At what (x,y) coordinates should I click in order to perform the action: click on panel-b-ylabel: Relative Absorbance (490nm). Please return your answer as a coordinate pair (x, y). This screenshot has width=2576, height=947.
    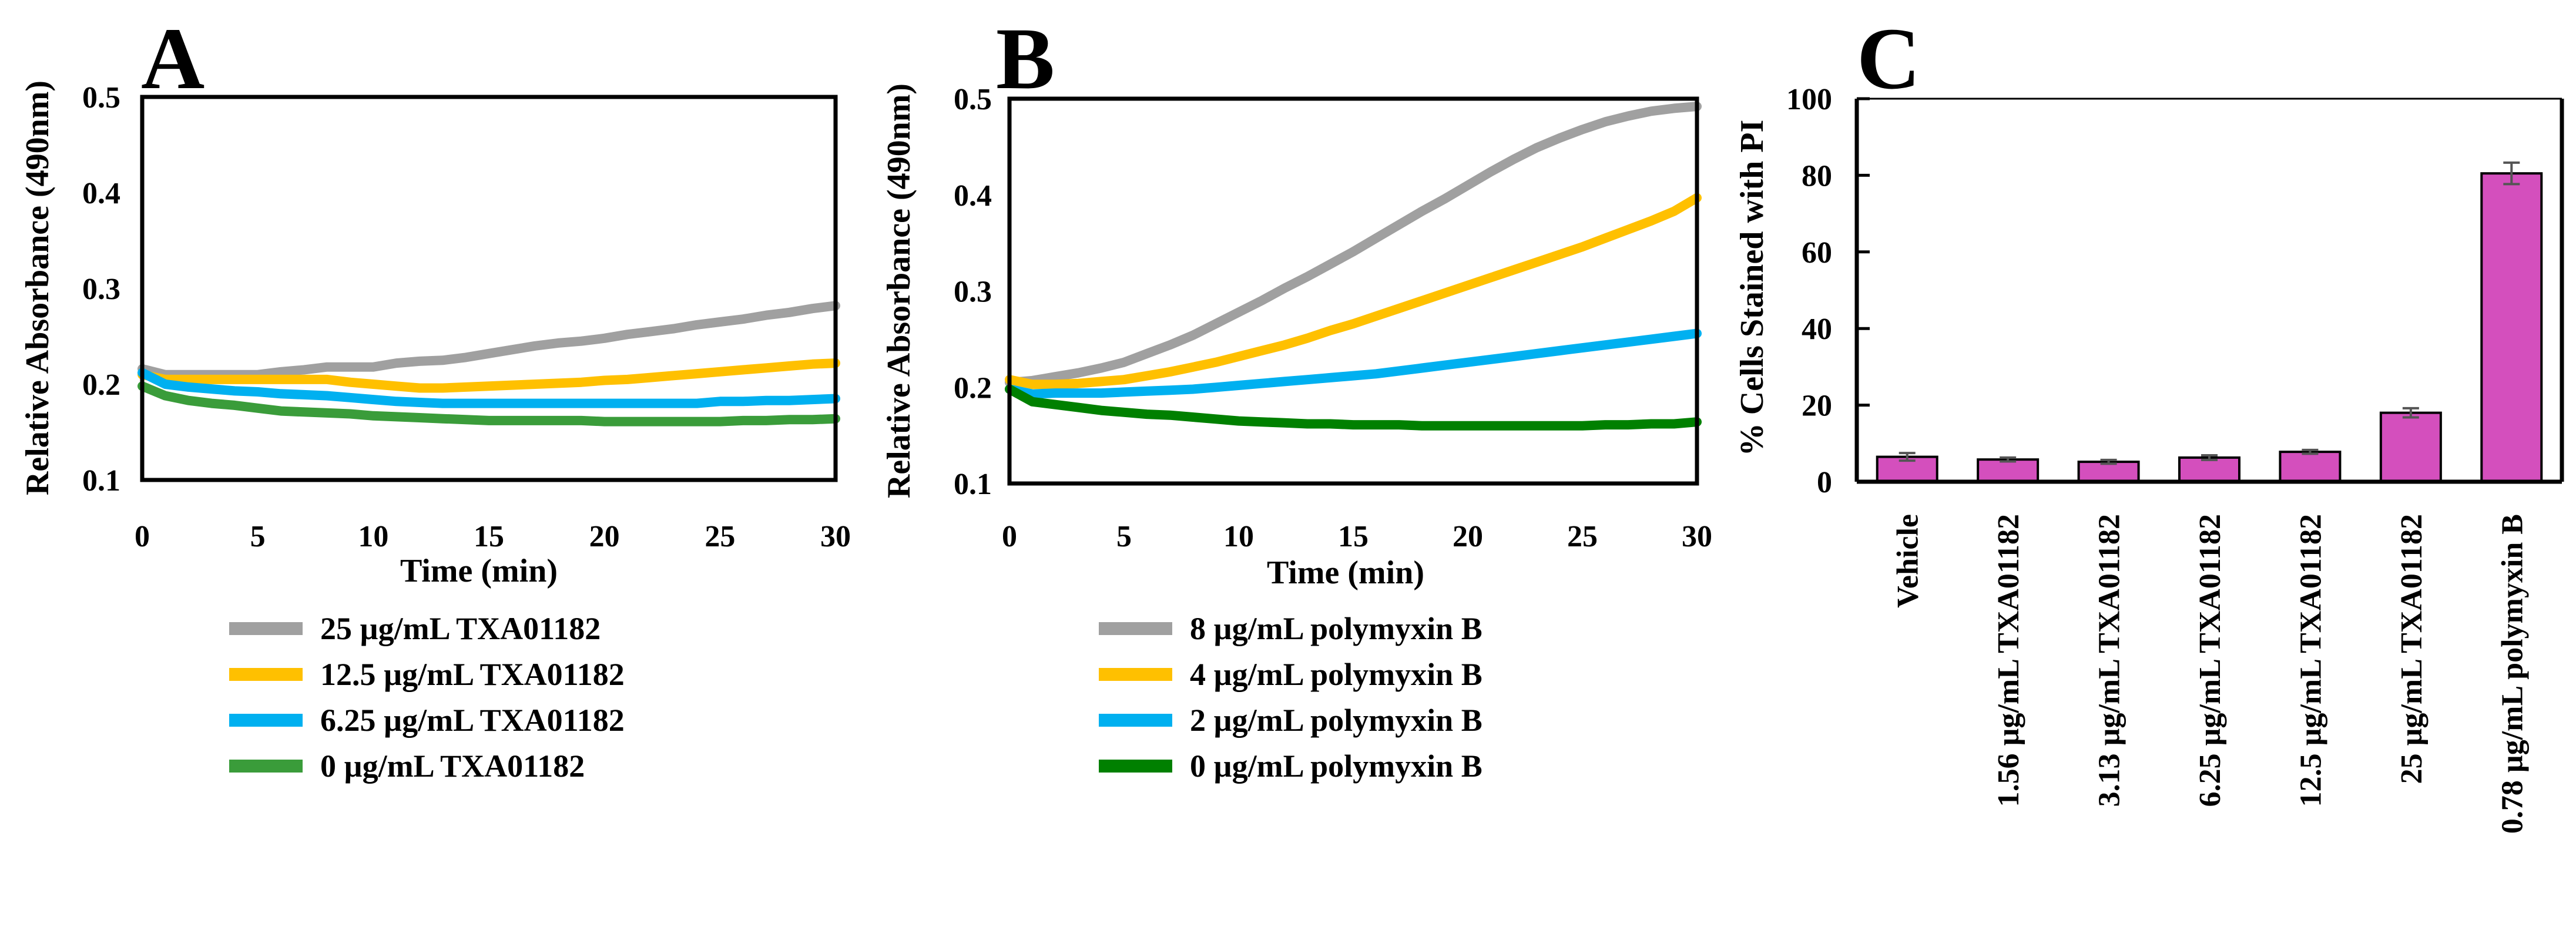
    Looking at the image, I should click on (899, 290).